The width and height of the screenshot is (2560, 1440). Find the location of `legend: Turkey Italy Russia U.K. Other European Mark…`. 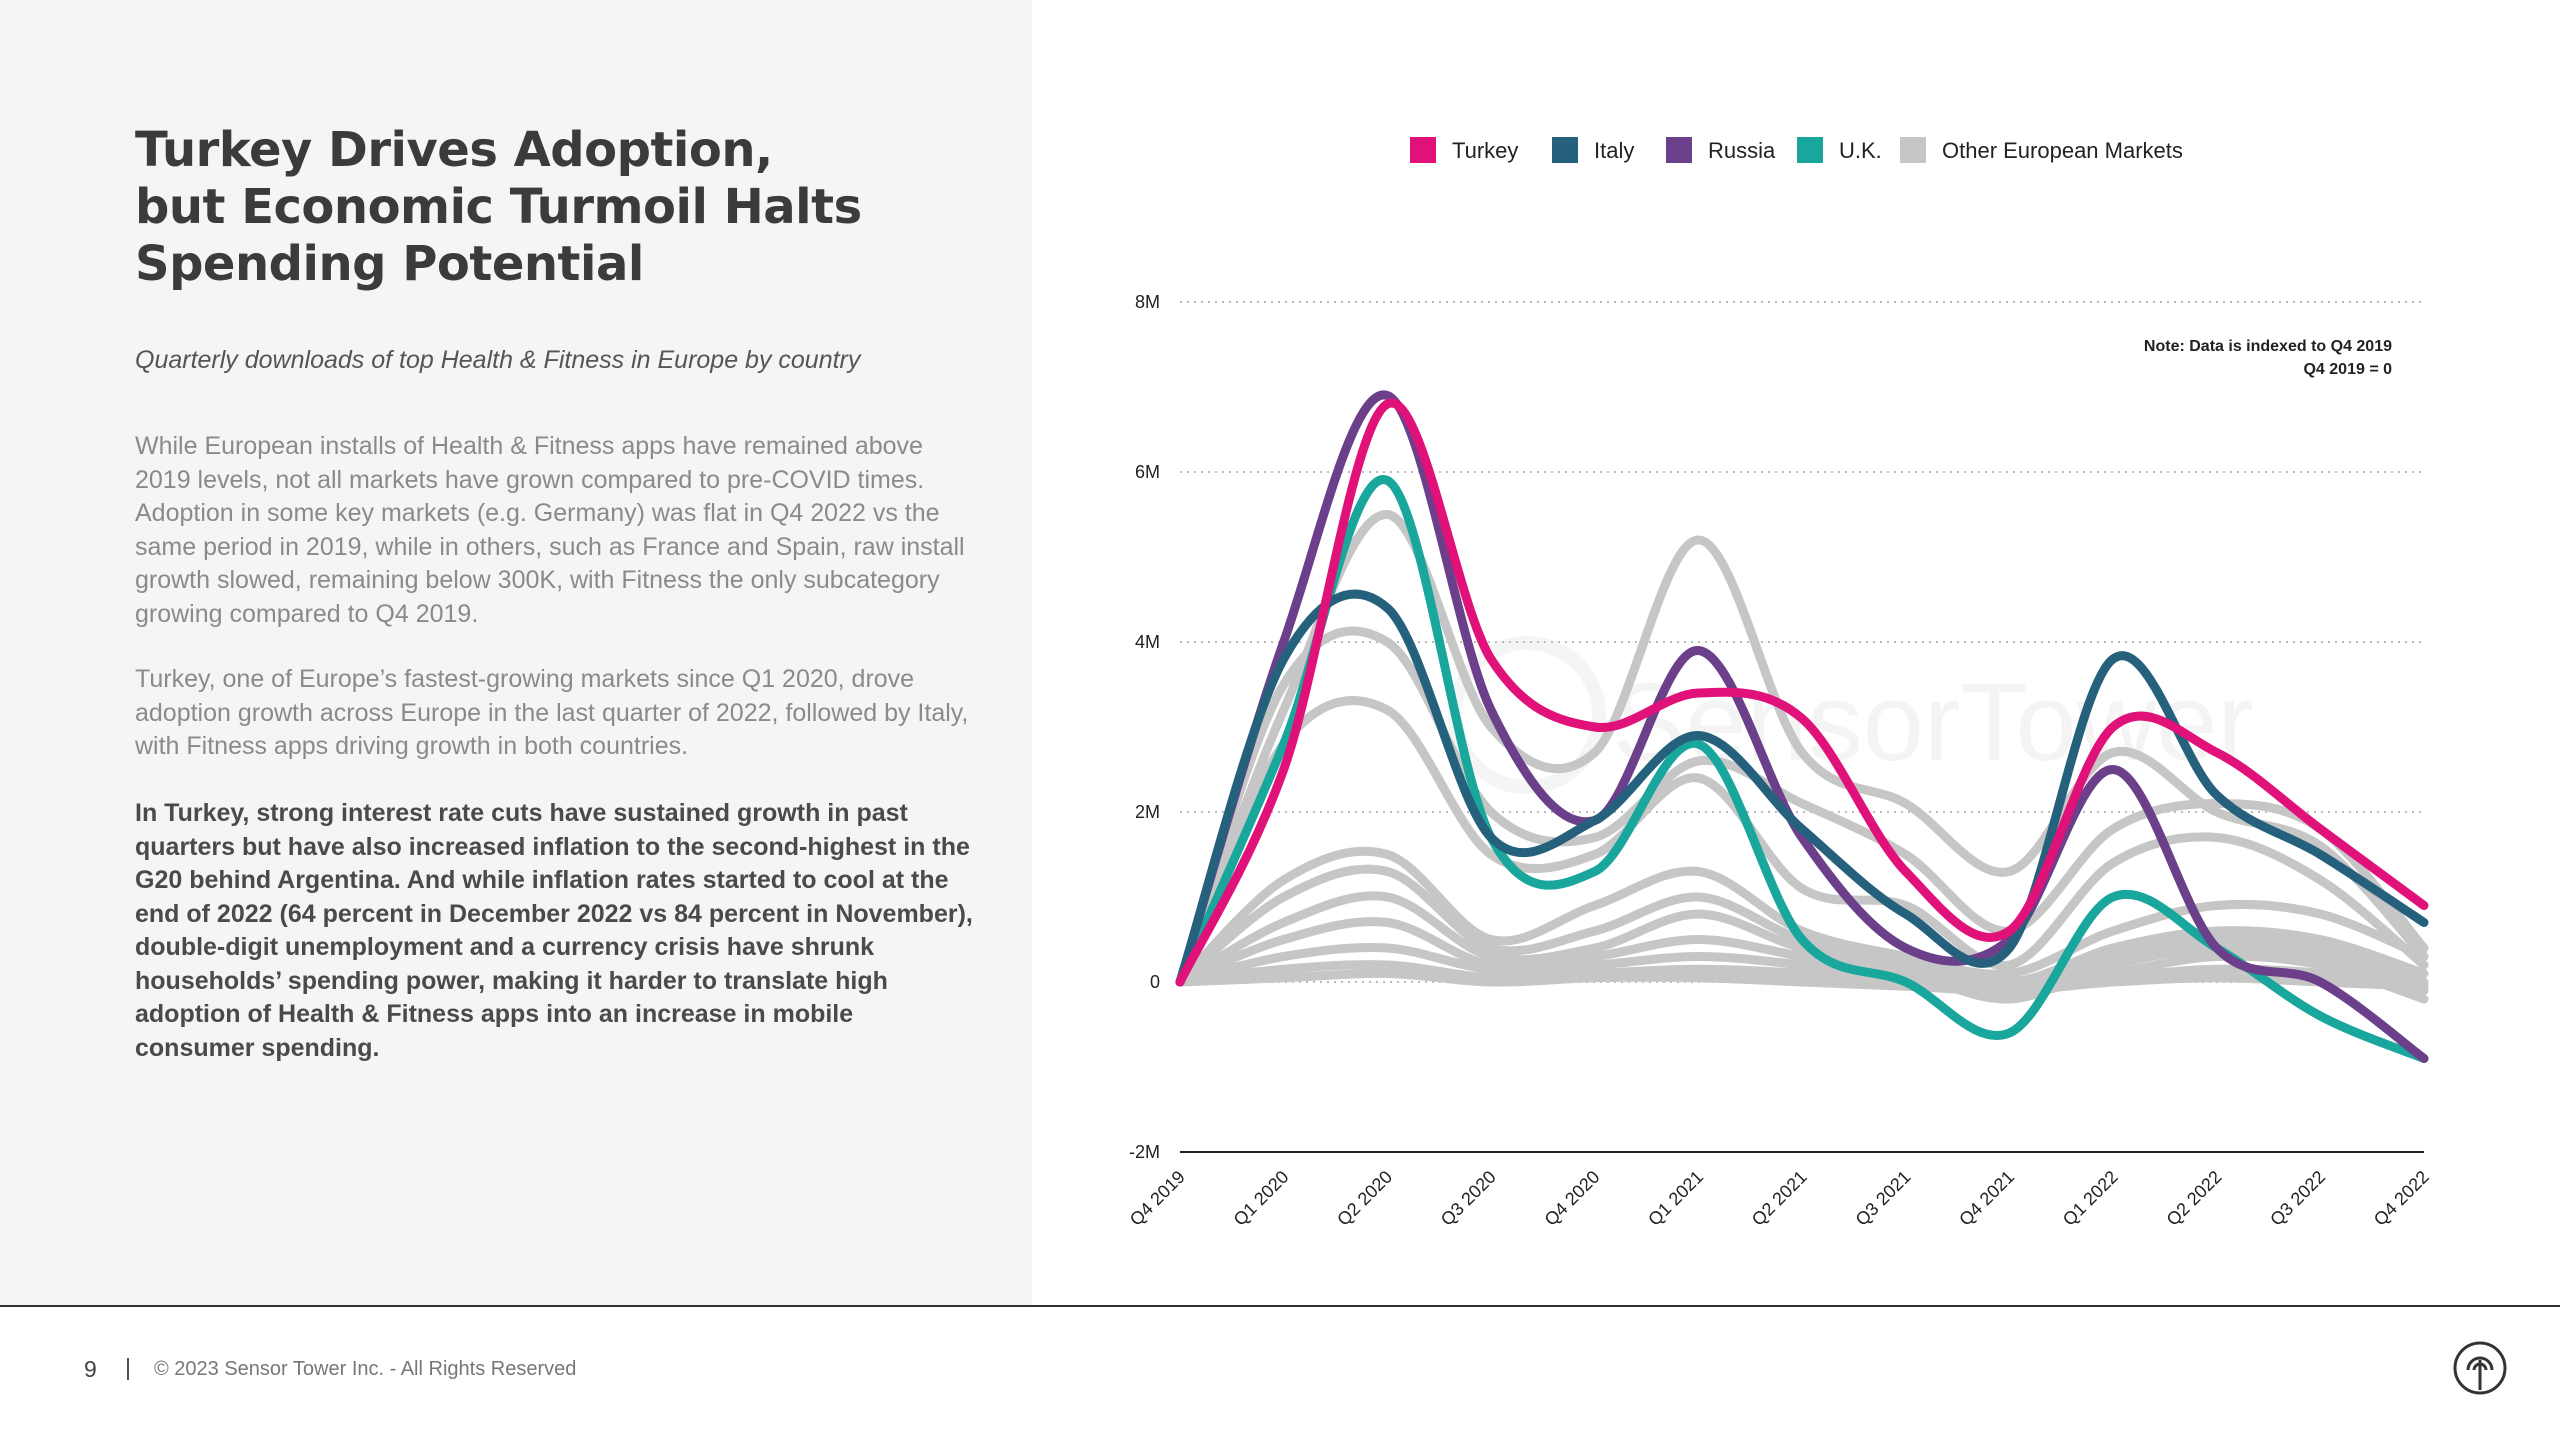

legend: Turkey Italy Russia U.K. Other European Mark… is located at coordinates (1796, 150).